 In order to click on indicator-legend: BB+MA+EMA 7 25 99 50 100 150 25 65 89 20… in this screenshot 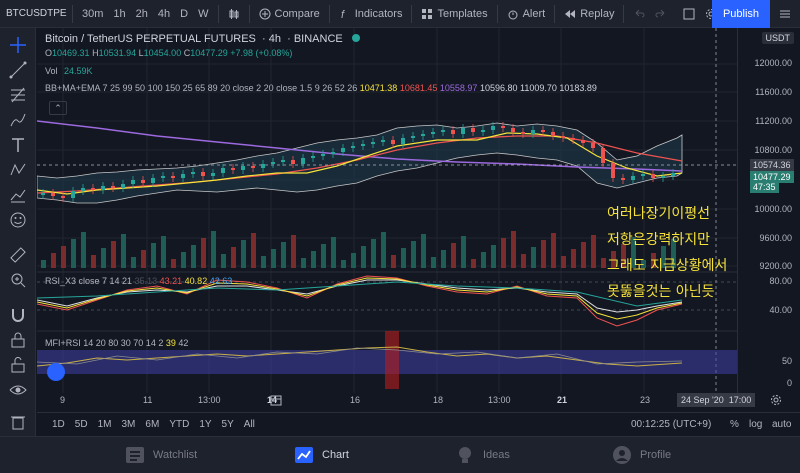, I will do `click(321, 88)`.